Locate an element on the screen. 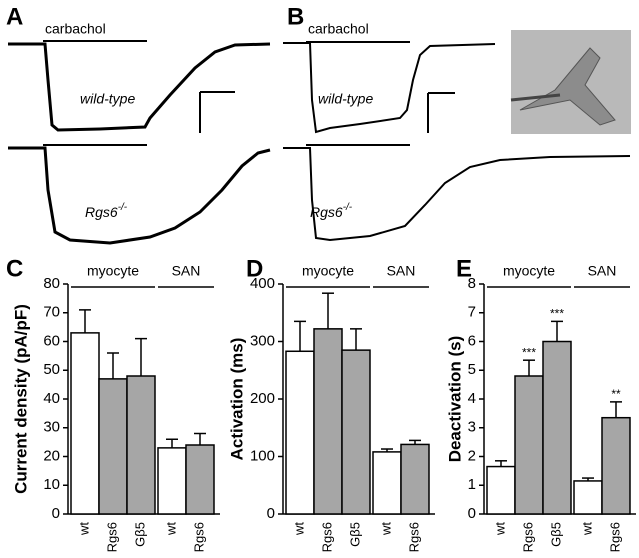  panel-label: C is located at coordinates (14, 268).